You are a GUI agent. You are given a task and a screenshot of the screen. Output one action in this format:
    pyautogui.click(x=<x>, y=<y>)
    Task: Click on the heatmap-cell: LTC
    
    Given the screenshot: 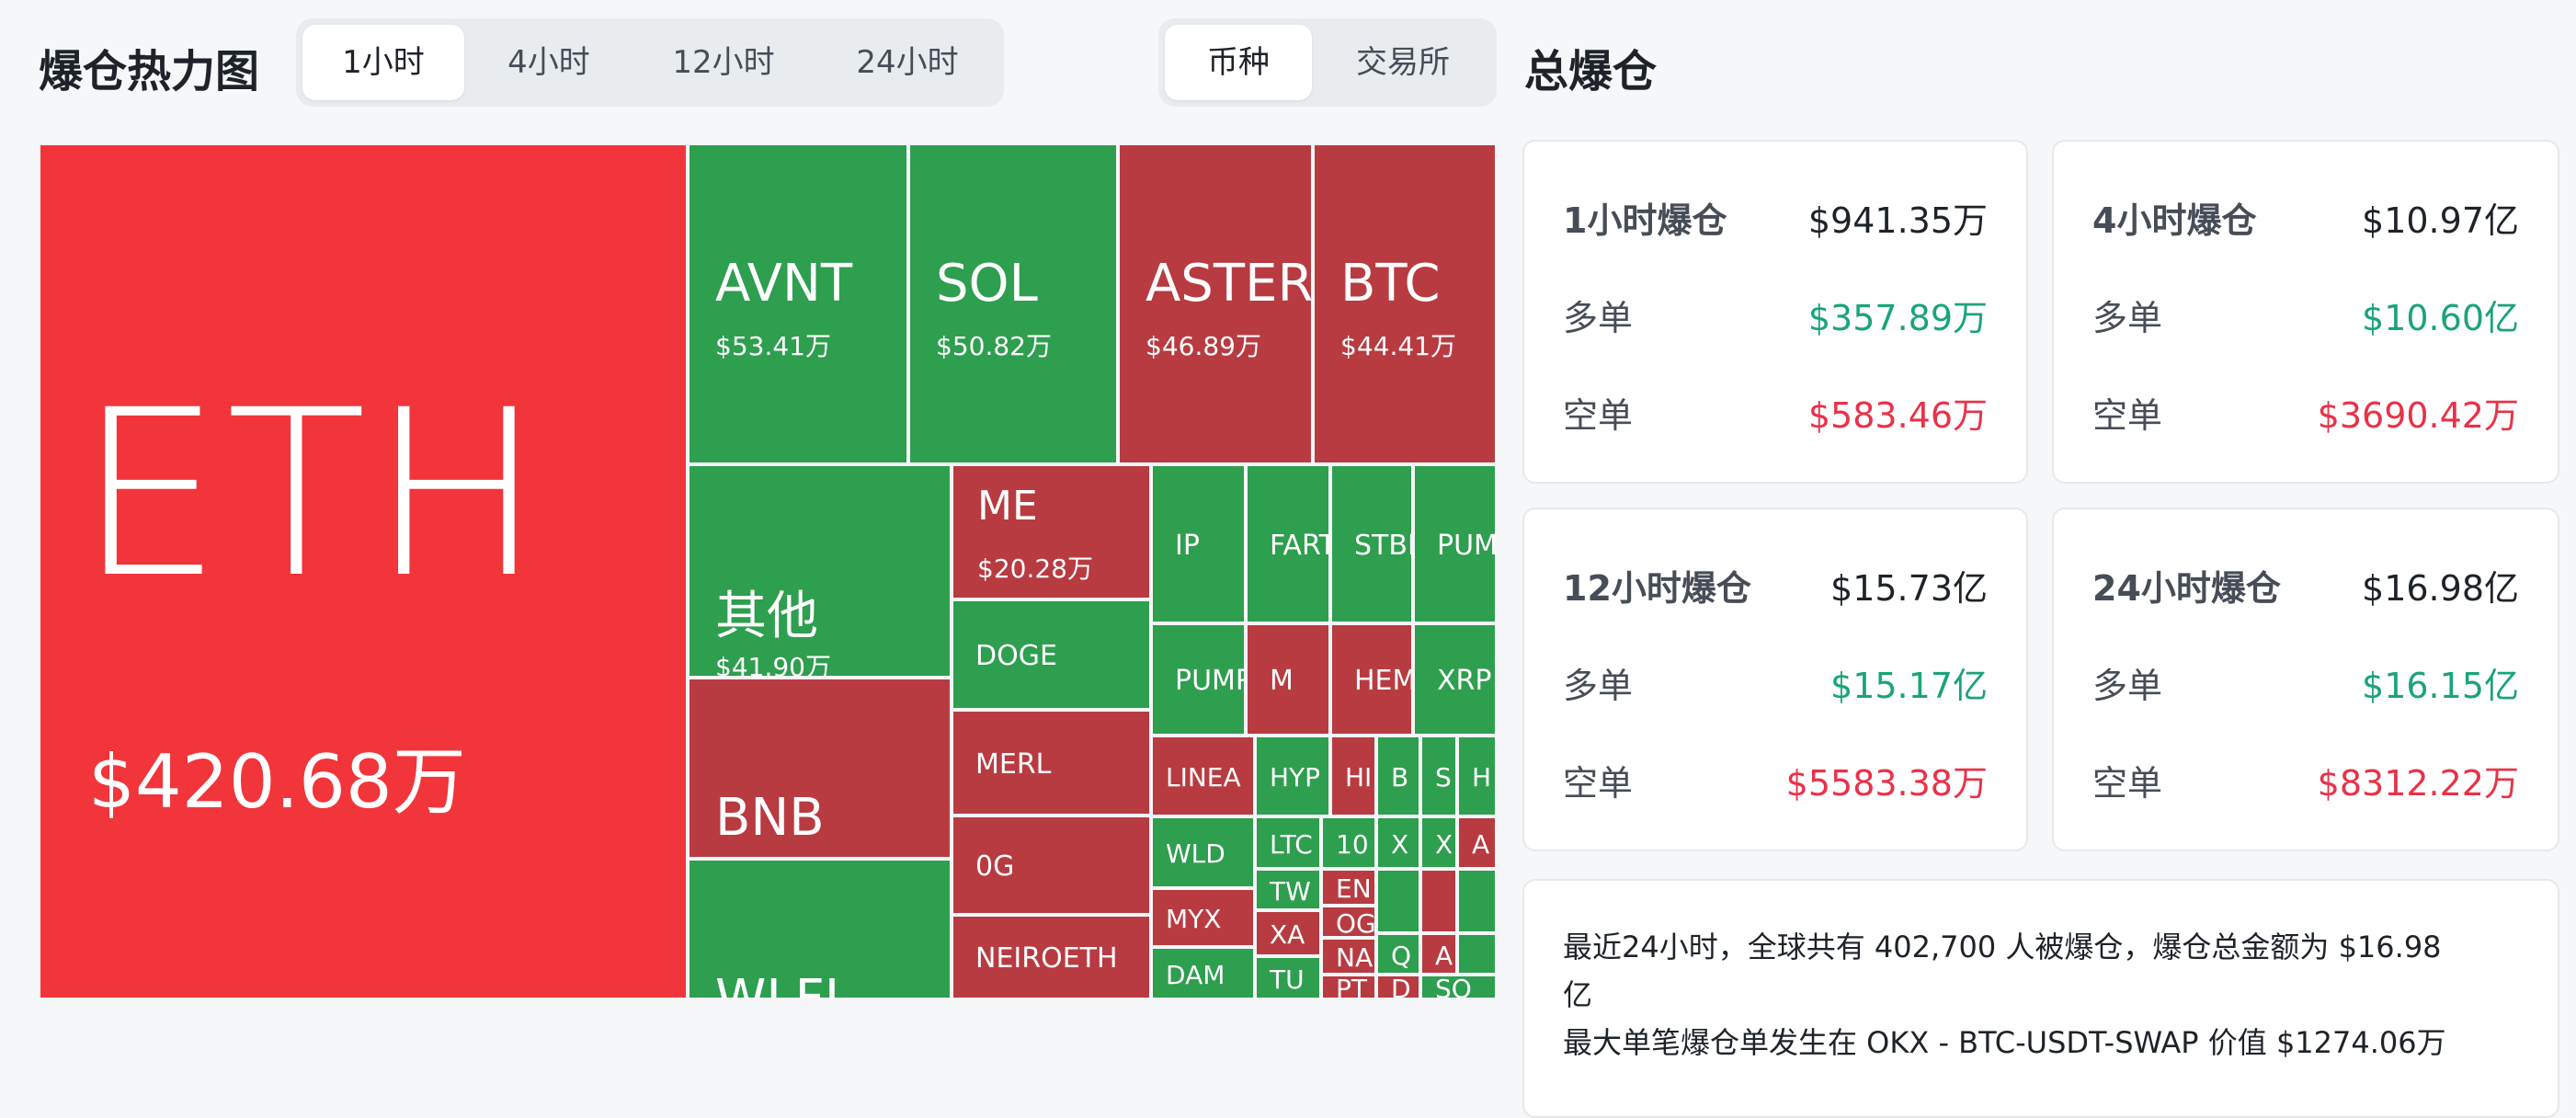 What is the action you would take?
    pyautogui.click(x=1288, y=843)
    